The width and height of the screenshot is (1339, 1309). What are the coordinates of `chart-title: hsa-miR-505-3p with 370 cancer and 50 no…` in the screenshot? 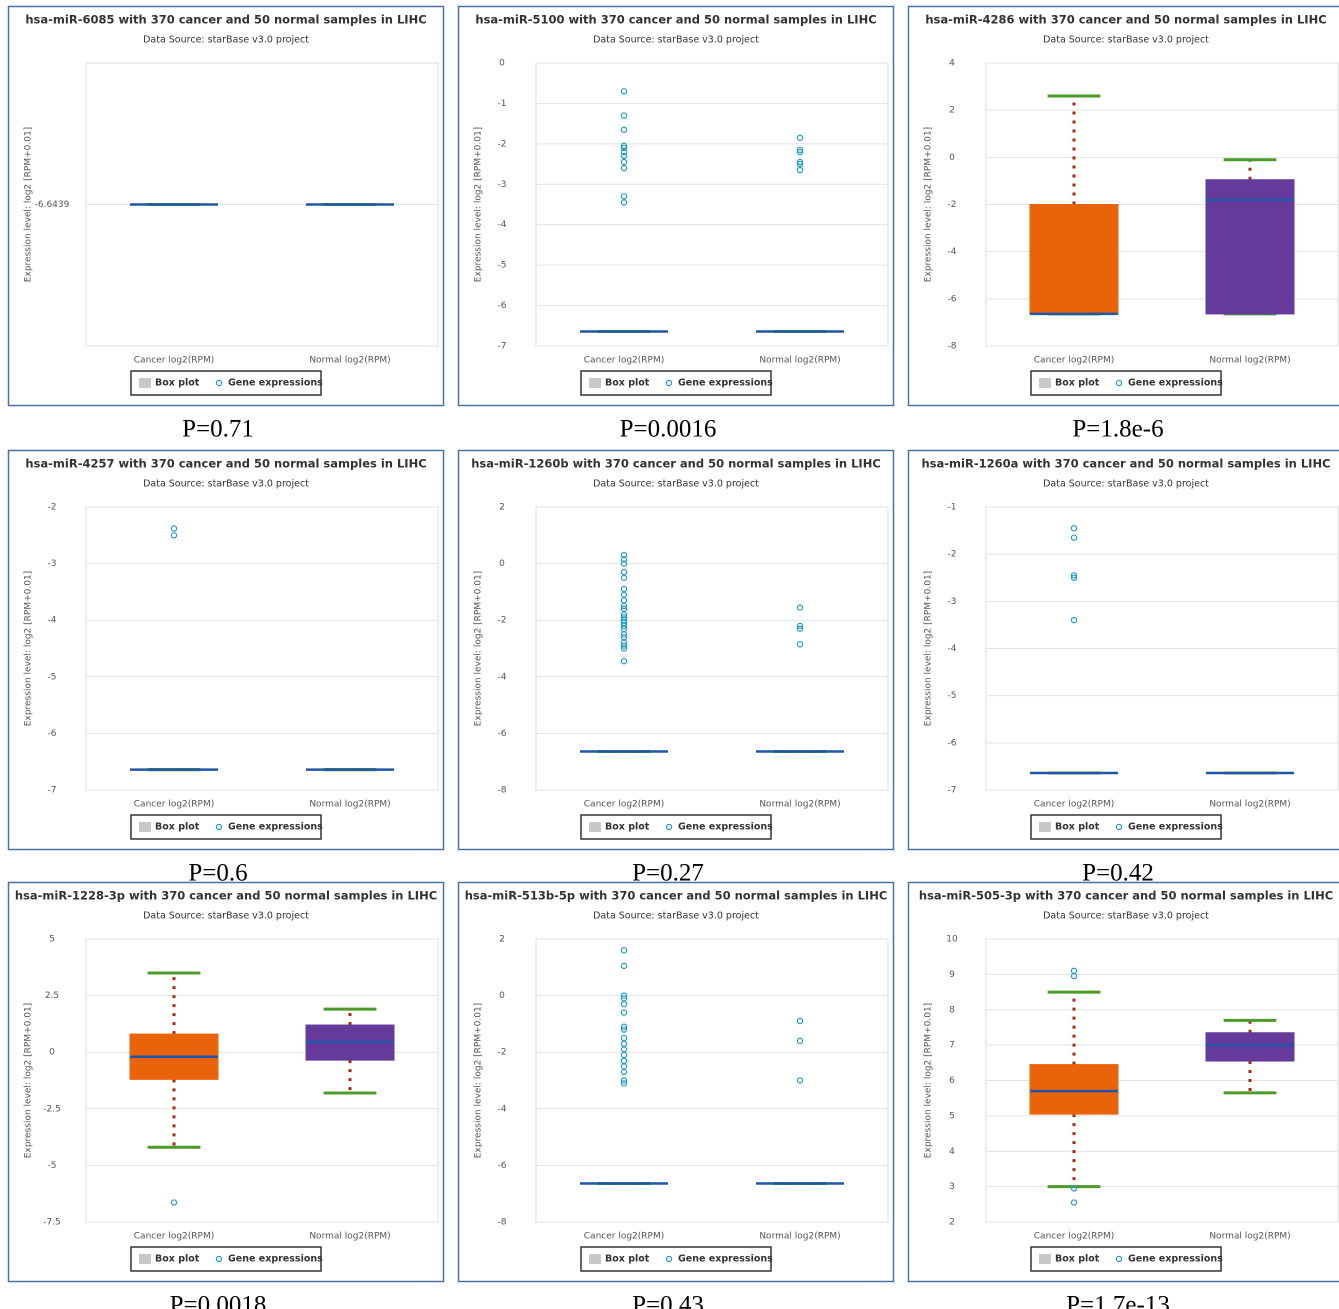 It's located at (1126, 896).